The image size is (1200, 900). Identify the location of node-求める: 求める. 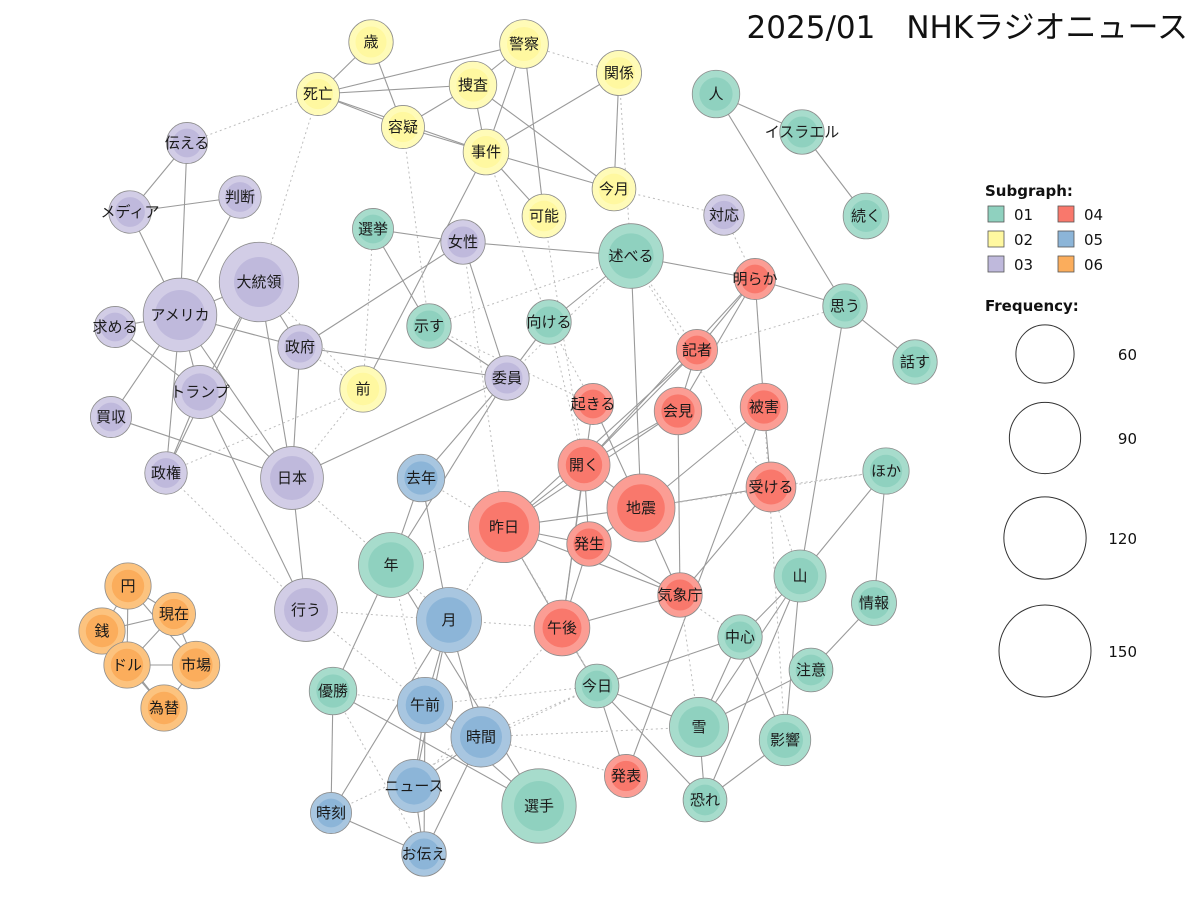
(115, 327).